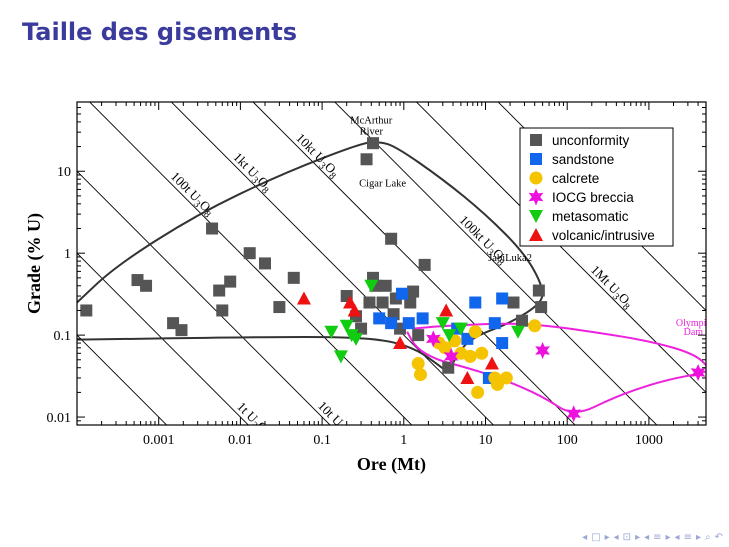 This screenshot has width=729, height=547. What do you see at coordinates (687, 537) in the screenshot?
I see `nav-part-icon: ≡` at bounding box center [687, 537].